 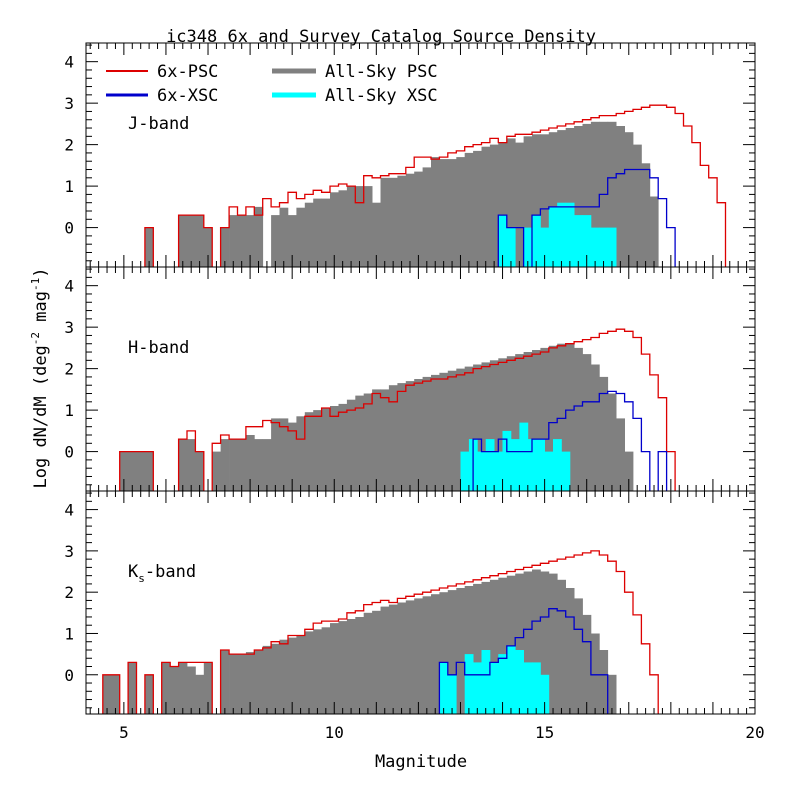 What do you see at coordinates (133, 572) in the screenshot?
I see `band-label-main: K` at bounding box center [133, 572].